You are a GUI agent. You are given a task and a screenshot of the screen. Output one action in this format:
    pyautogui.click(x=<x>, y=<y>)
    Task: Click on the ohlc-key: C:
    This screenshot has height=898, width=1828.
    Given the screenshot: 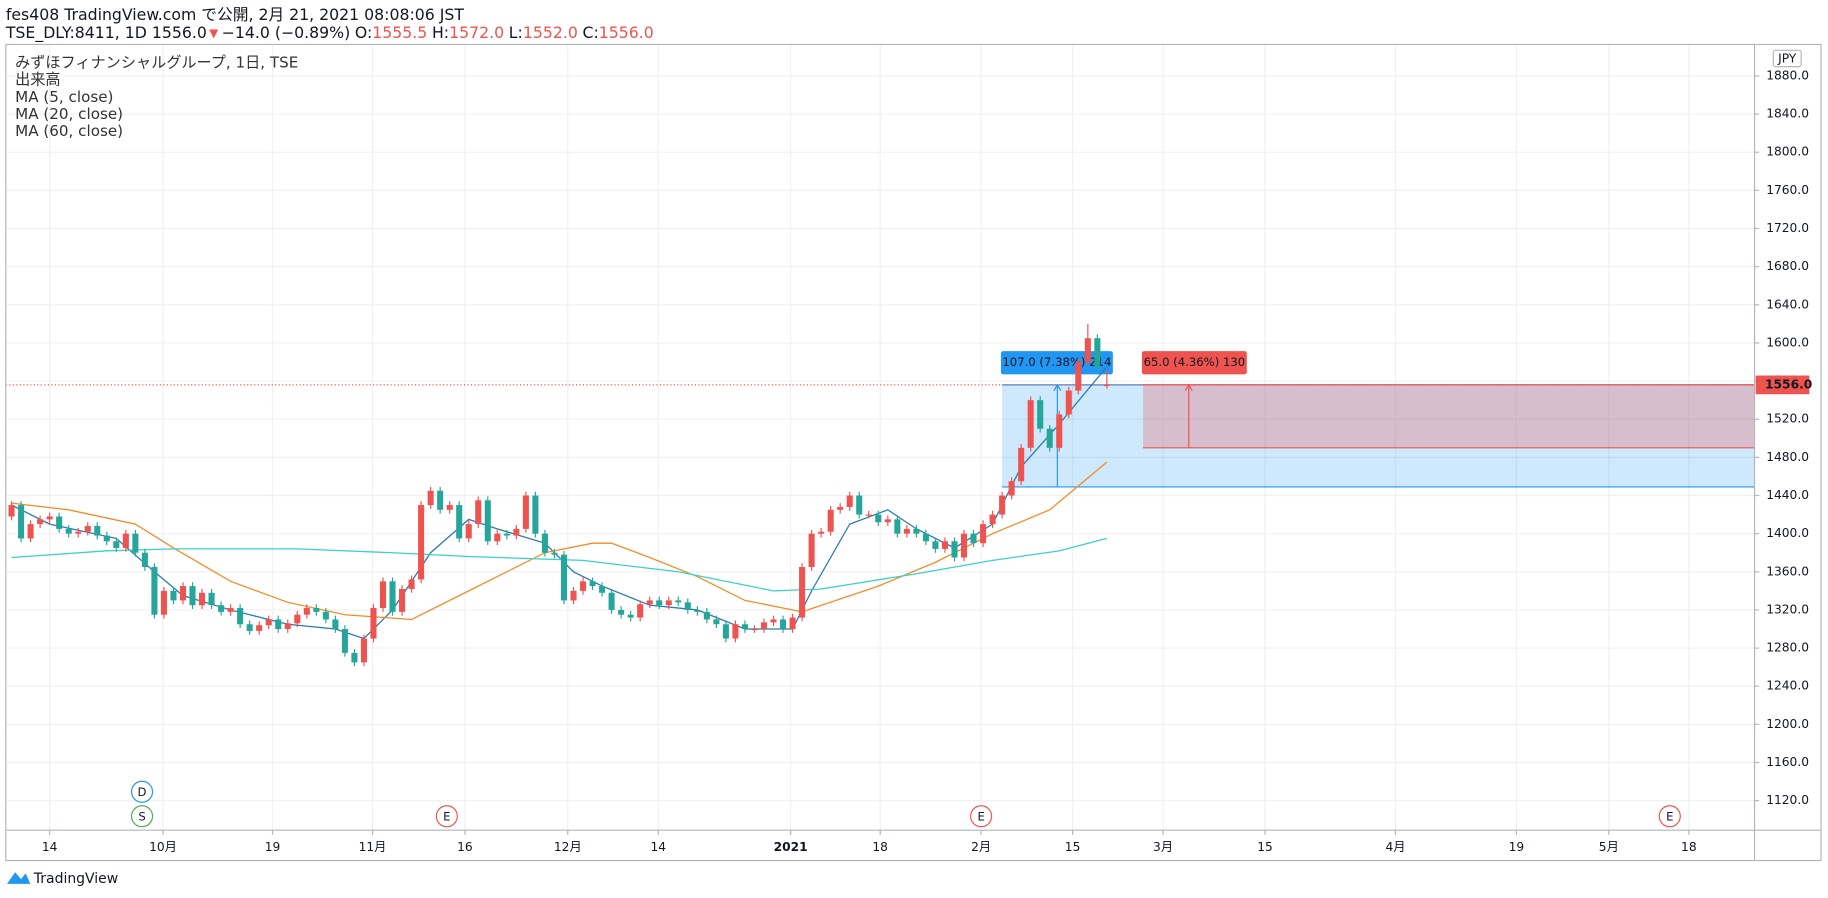 What is the action you would take?
    pyautogui.click(x=591, y=31)
    